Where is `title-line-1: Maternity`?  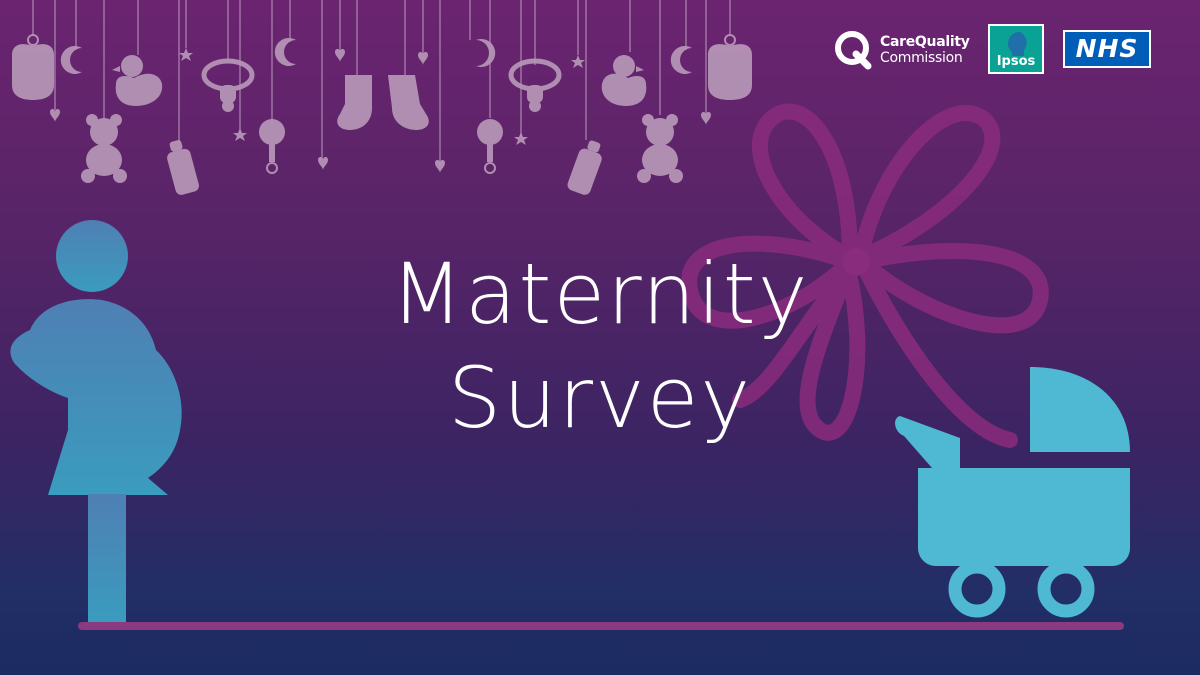 title-line-1: Maternity is located at coordinates (600, 294).